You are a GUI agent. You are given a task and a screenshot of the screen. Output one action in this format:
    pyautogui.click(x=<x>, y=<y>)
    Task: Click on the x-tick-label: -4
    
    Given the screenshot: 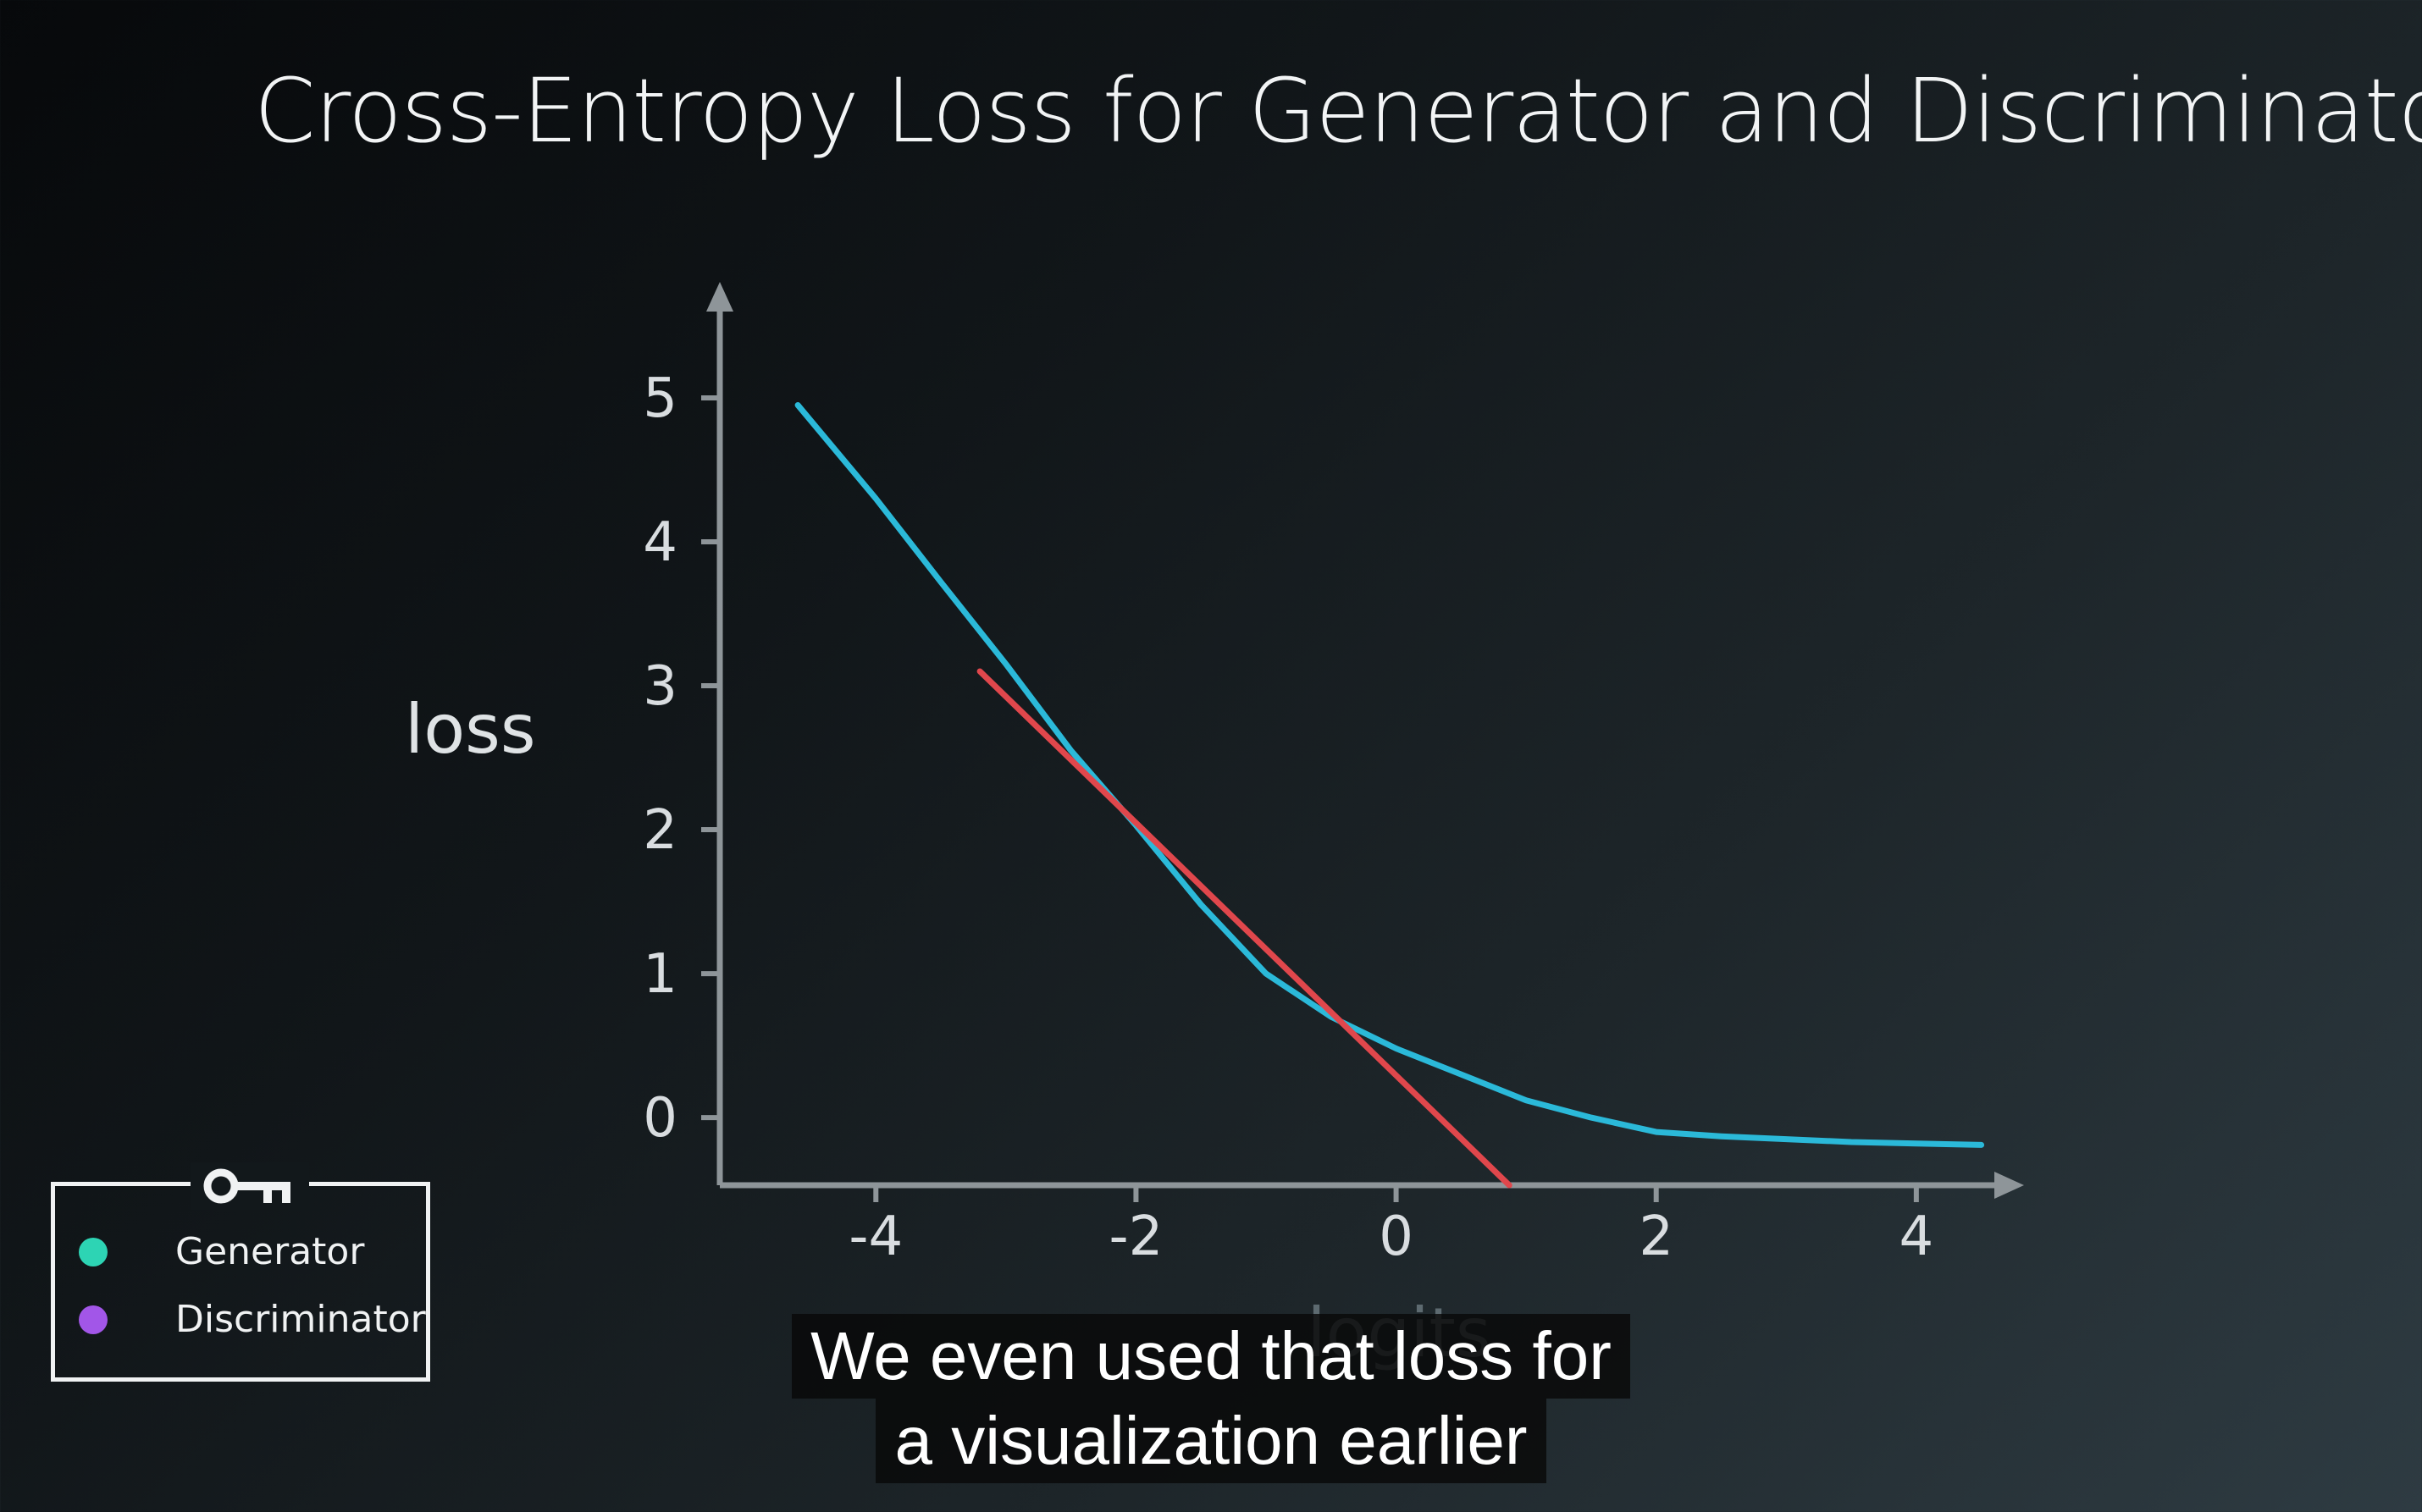 What is the action you would take?
    pyautogui.click(x=876, y=1237)
    